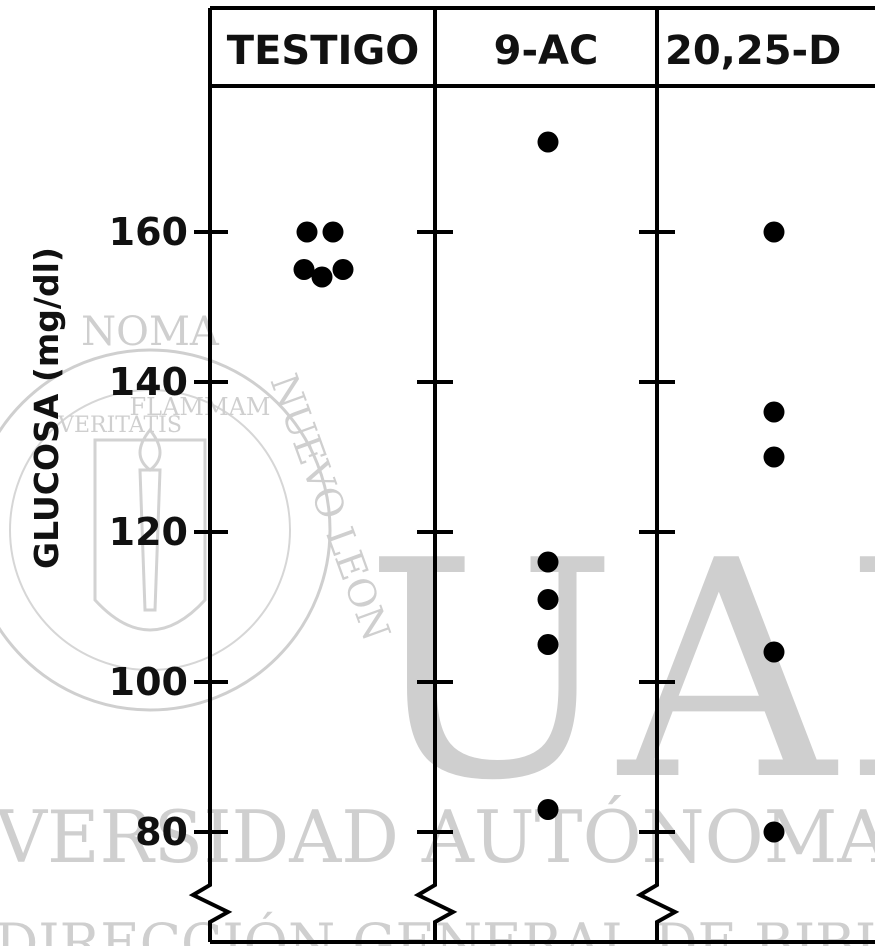 The width and height of the screenshot is (875, 946). I want to click on y-axis-tick-labels: 80 100 120 140 160, so click(148, 532).